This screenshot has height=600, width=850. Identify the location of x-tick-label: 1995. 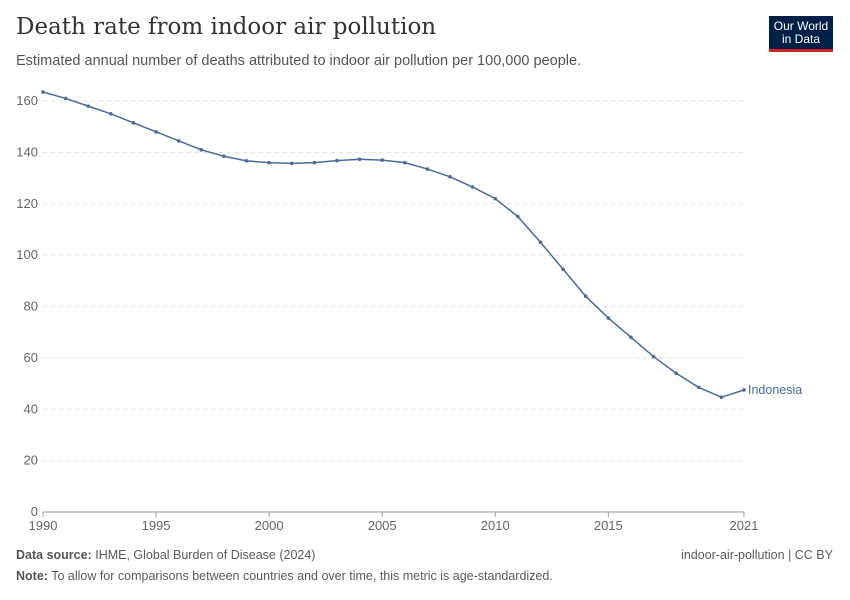
(156, 525).